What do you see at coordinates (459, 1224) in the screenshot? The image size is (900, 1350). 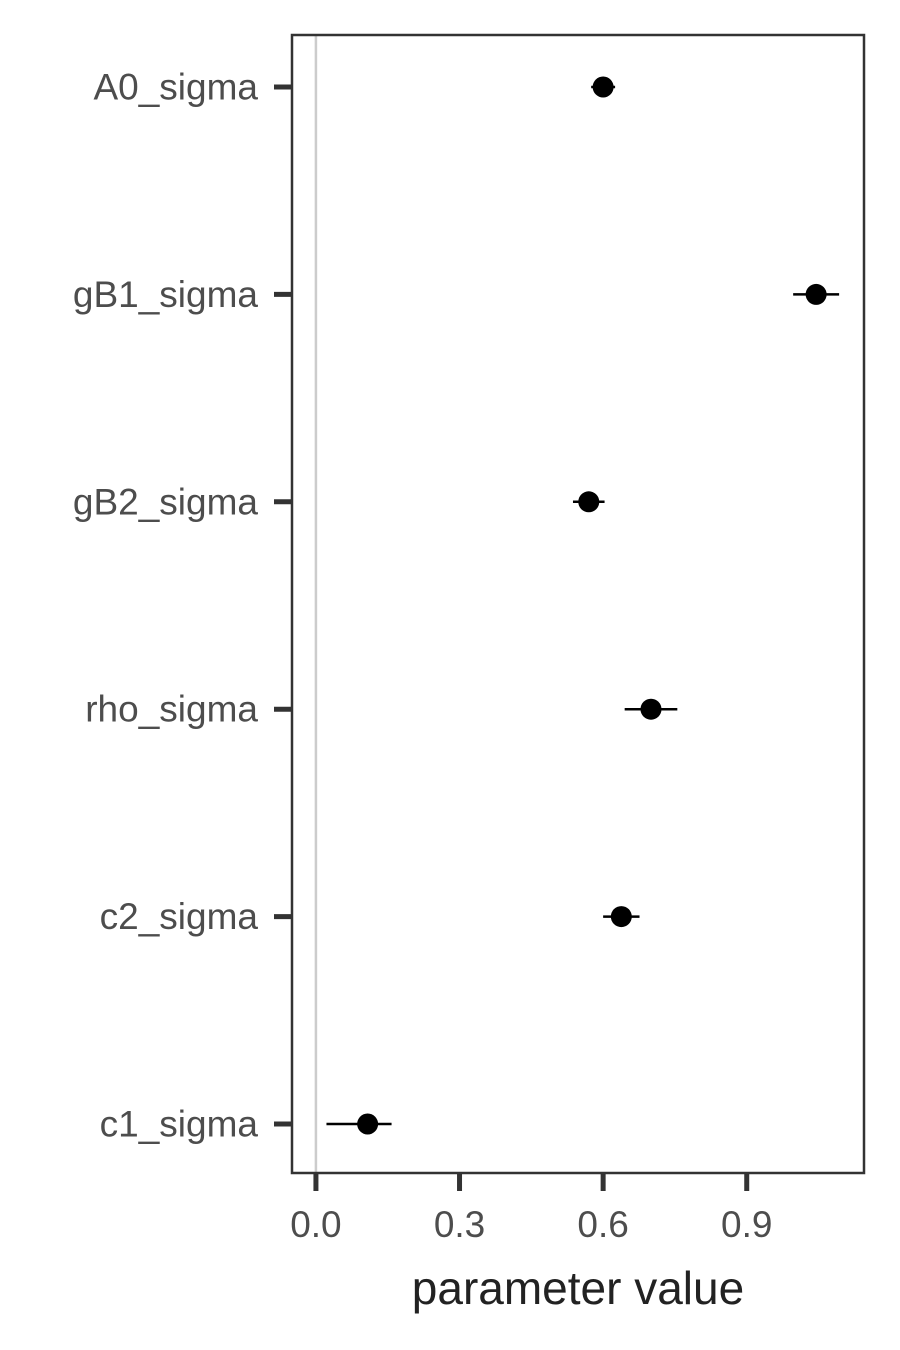 I see `x-tick-label: 0.3` at bounding box center [459, 1224].